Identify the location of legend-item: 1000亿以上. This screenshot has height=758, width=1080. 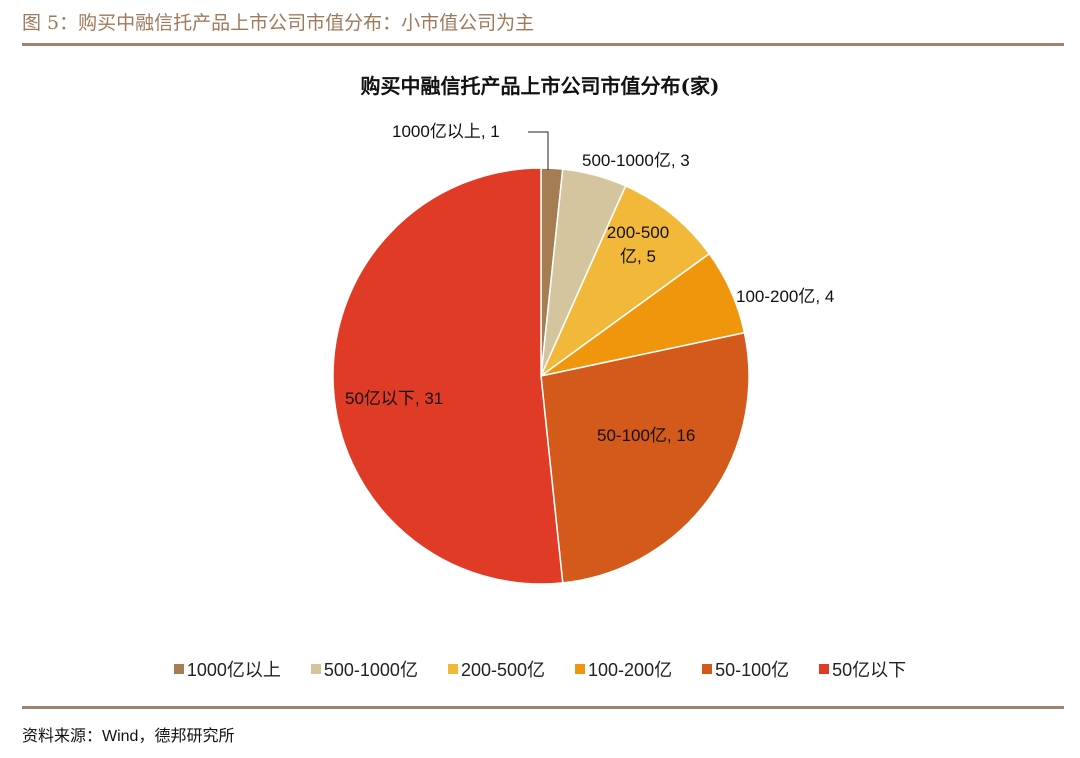
(227, 669).